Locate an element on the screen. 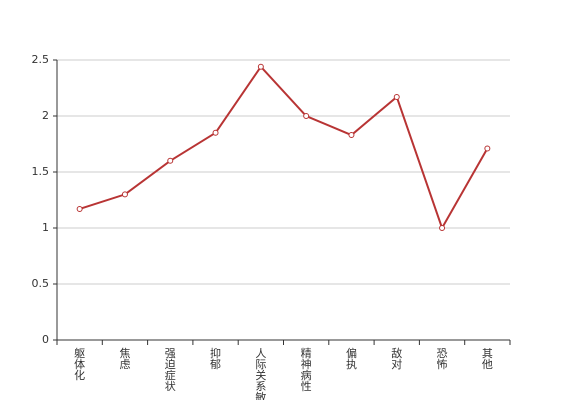  y-tick-label: 2.5 is located at coordinates (41, 59).